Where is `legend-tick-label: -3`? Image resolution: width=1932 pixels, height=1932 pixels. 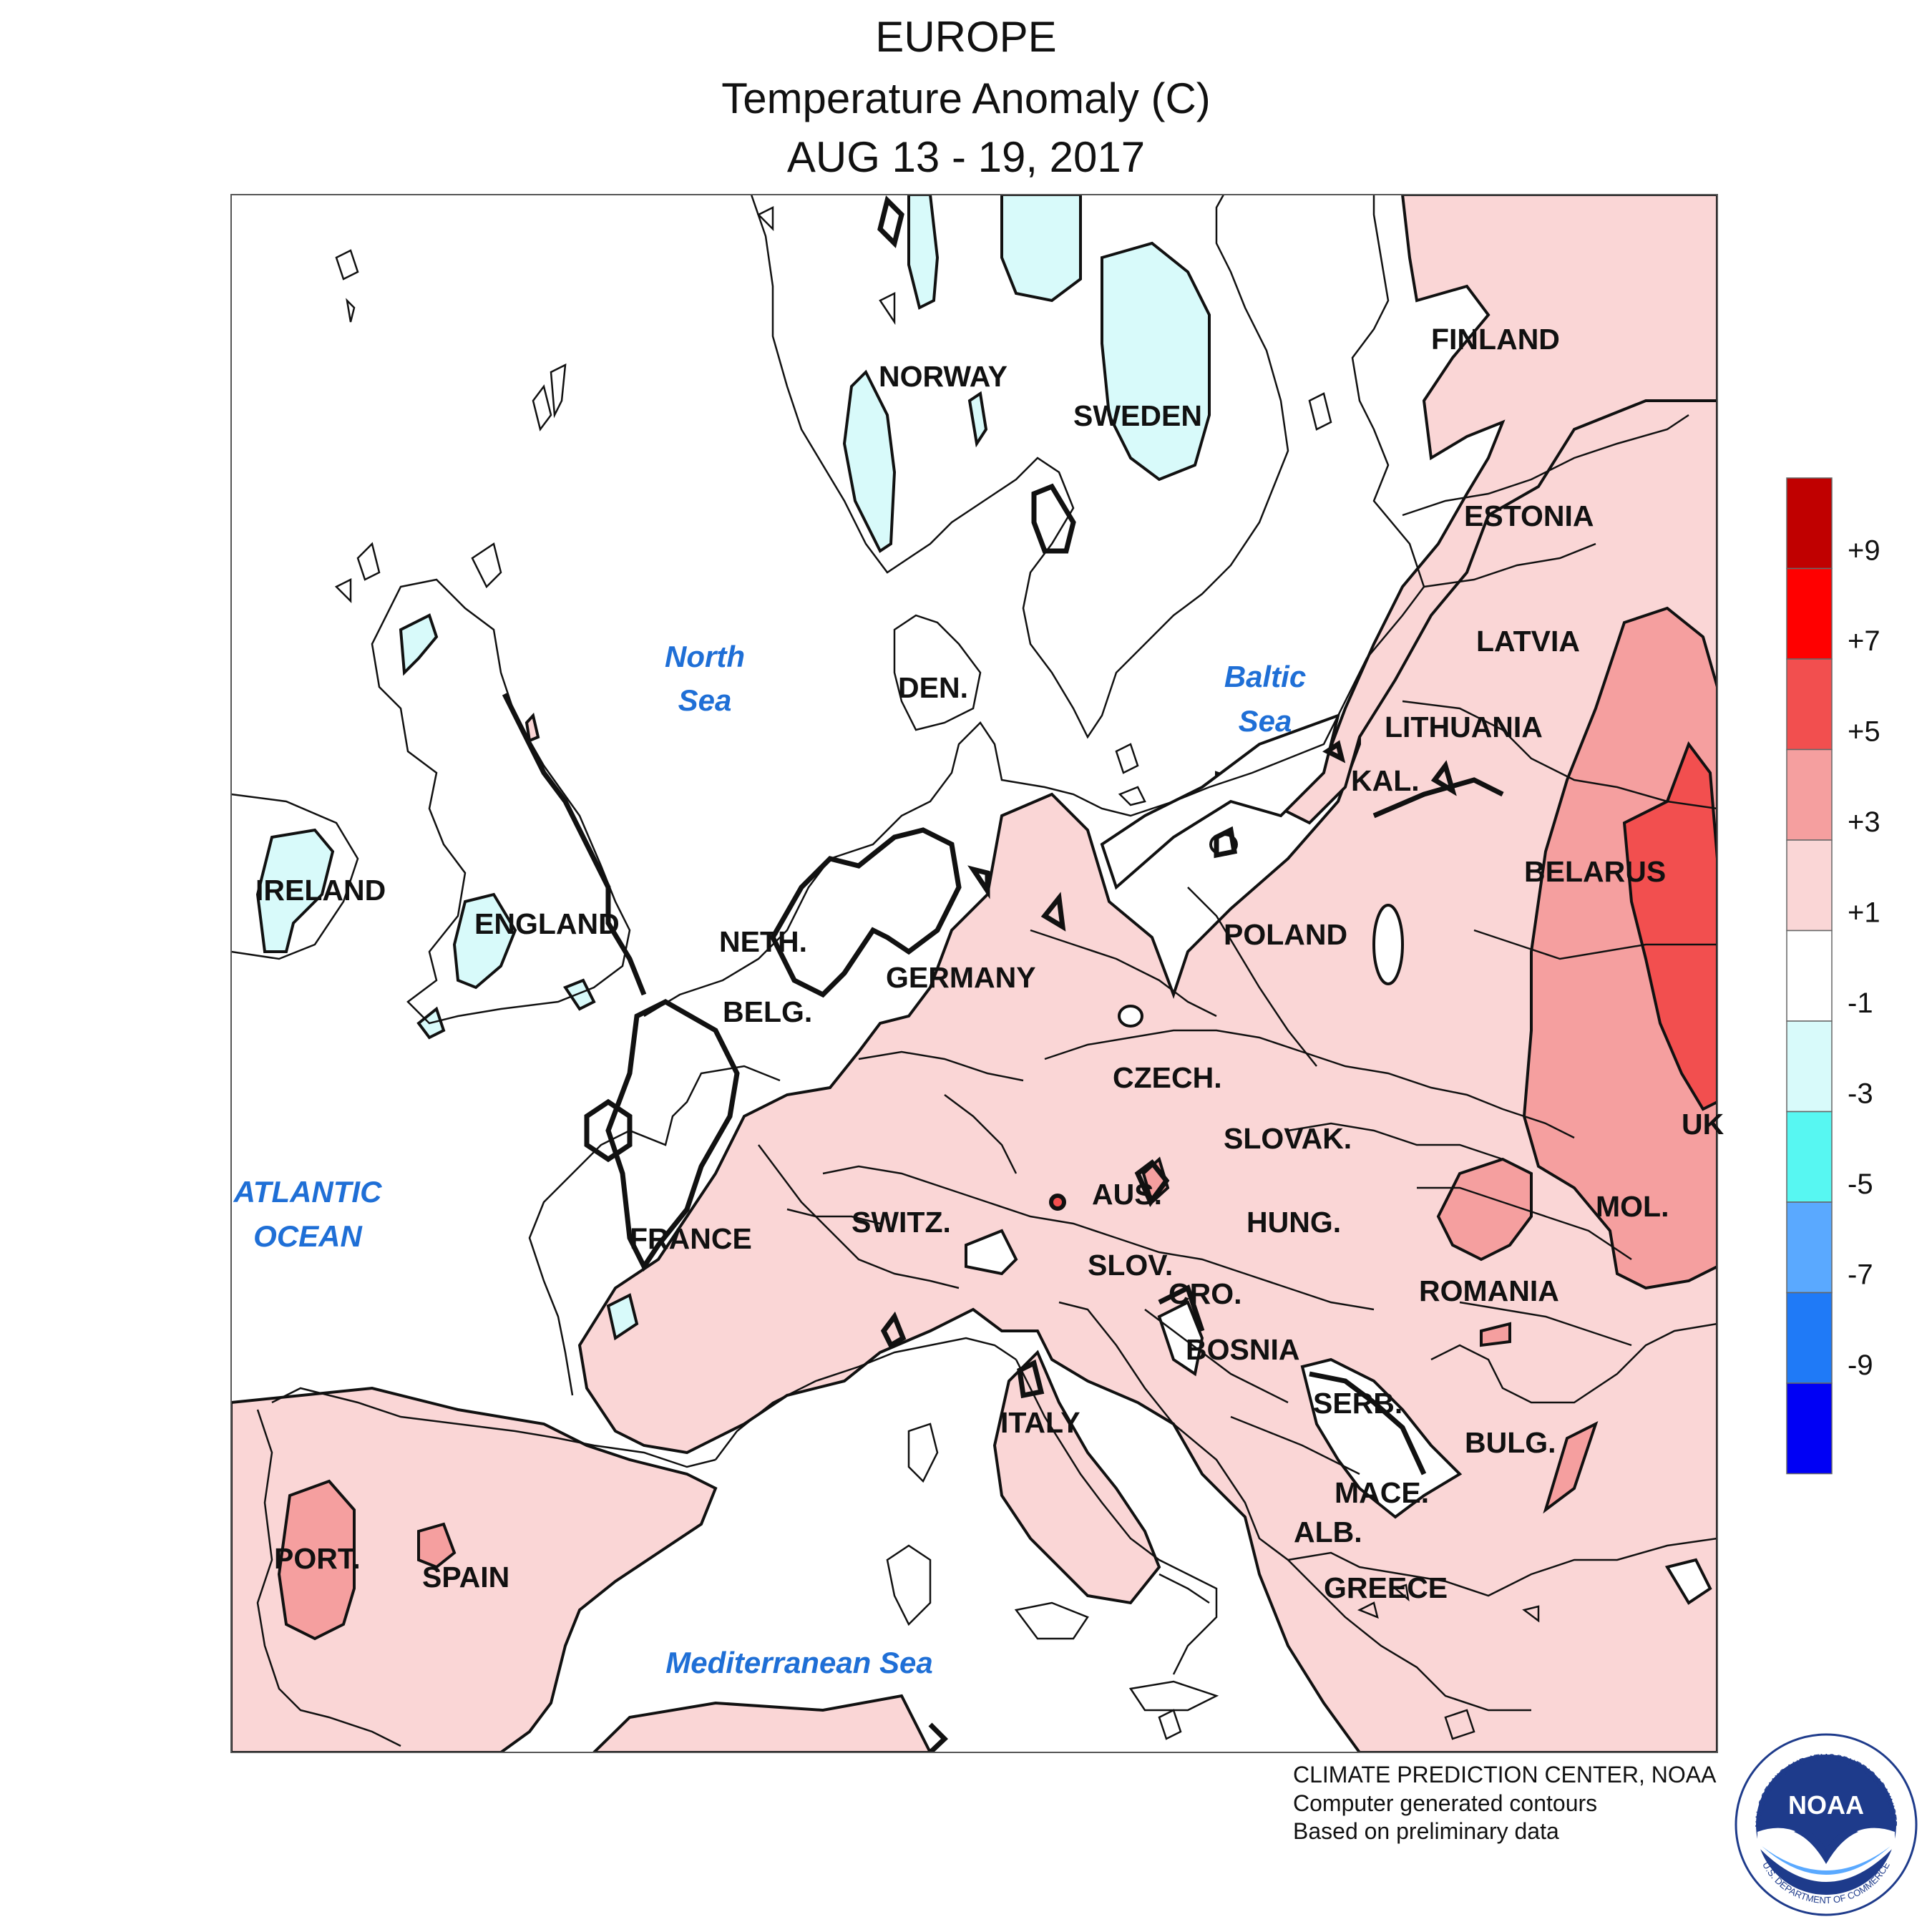 legend-tick-label: -3 is located at coordinates (1860, 1094).